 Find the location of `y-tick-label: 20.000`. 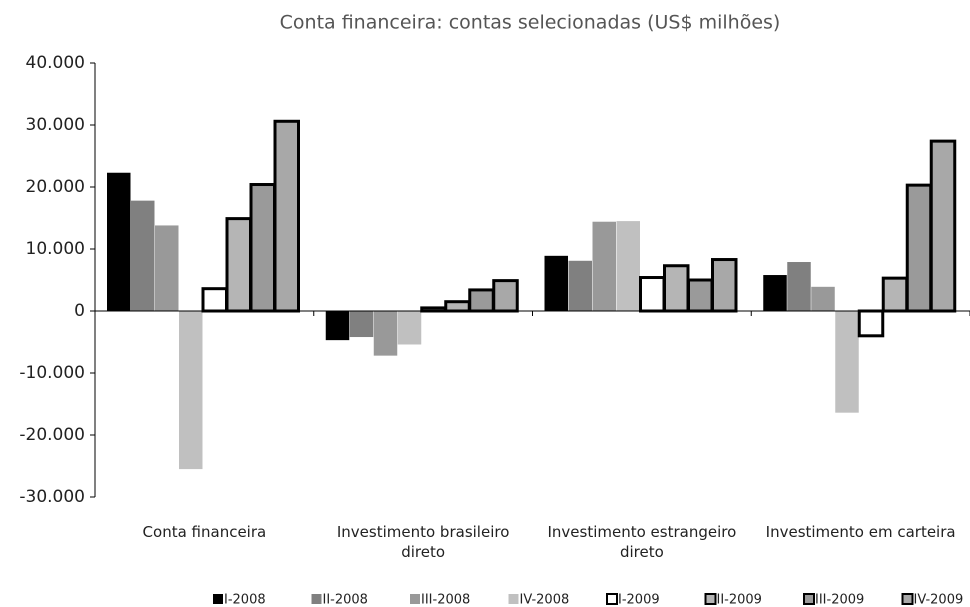

y-tick-label: 20.000 is located at coordinates (55, 187).